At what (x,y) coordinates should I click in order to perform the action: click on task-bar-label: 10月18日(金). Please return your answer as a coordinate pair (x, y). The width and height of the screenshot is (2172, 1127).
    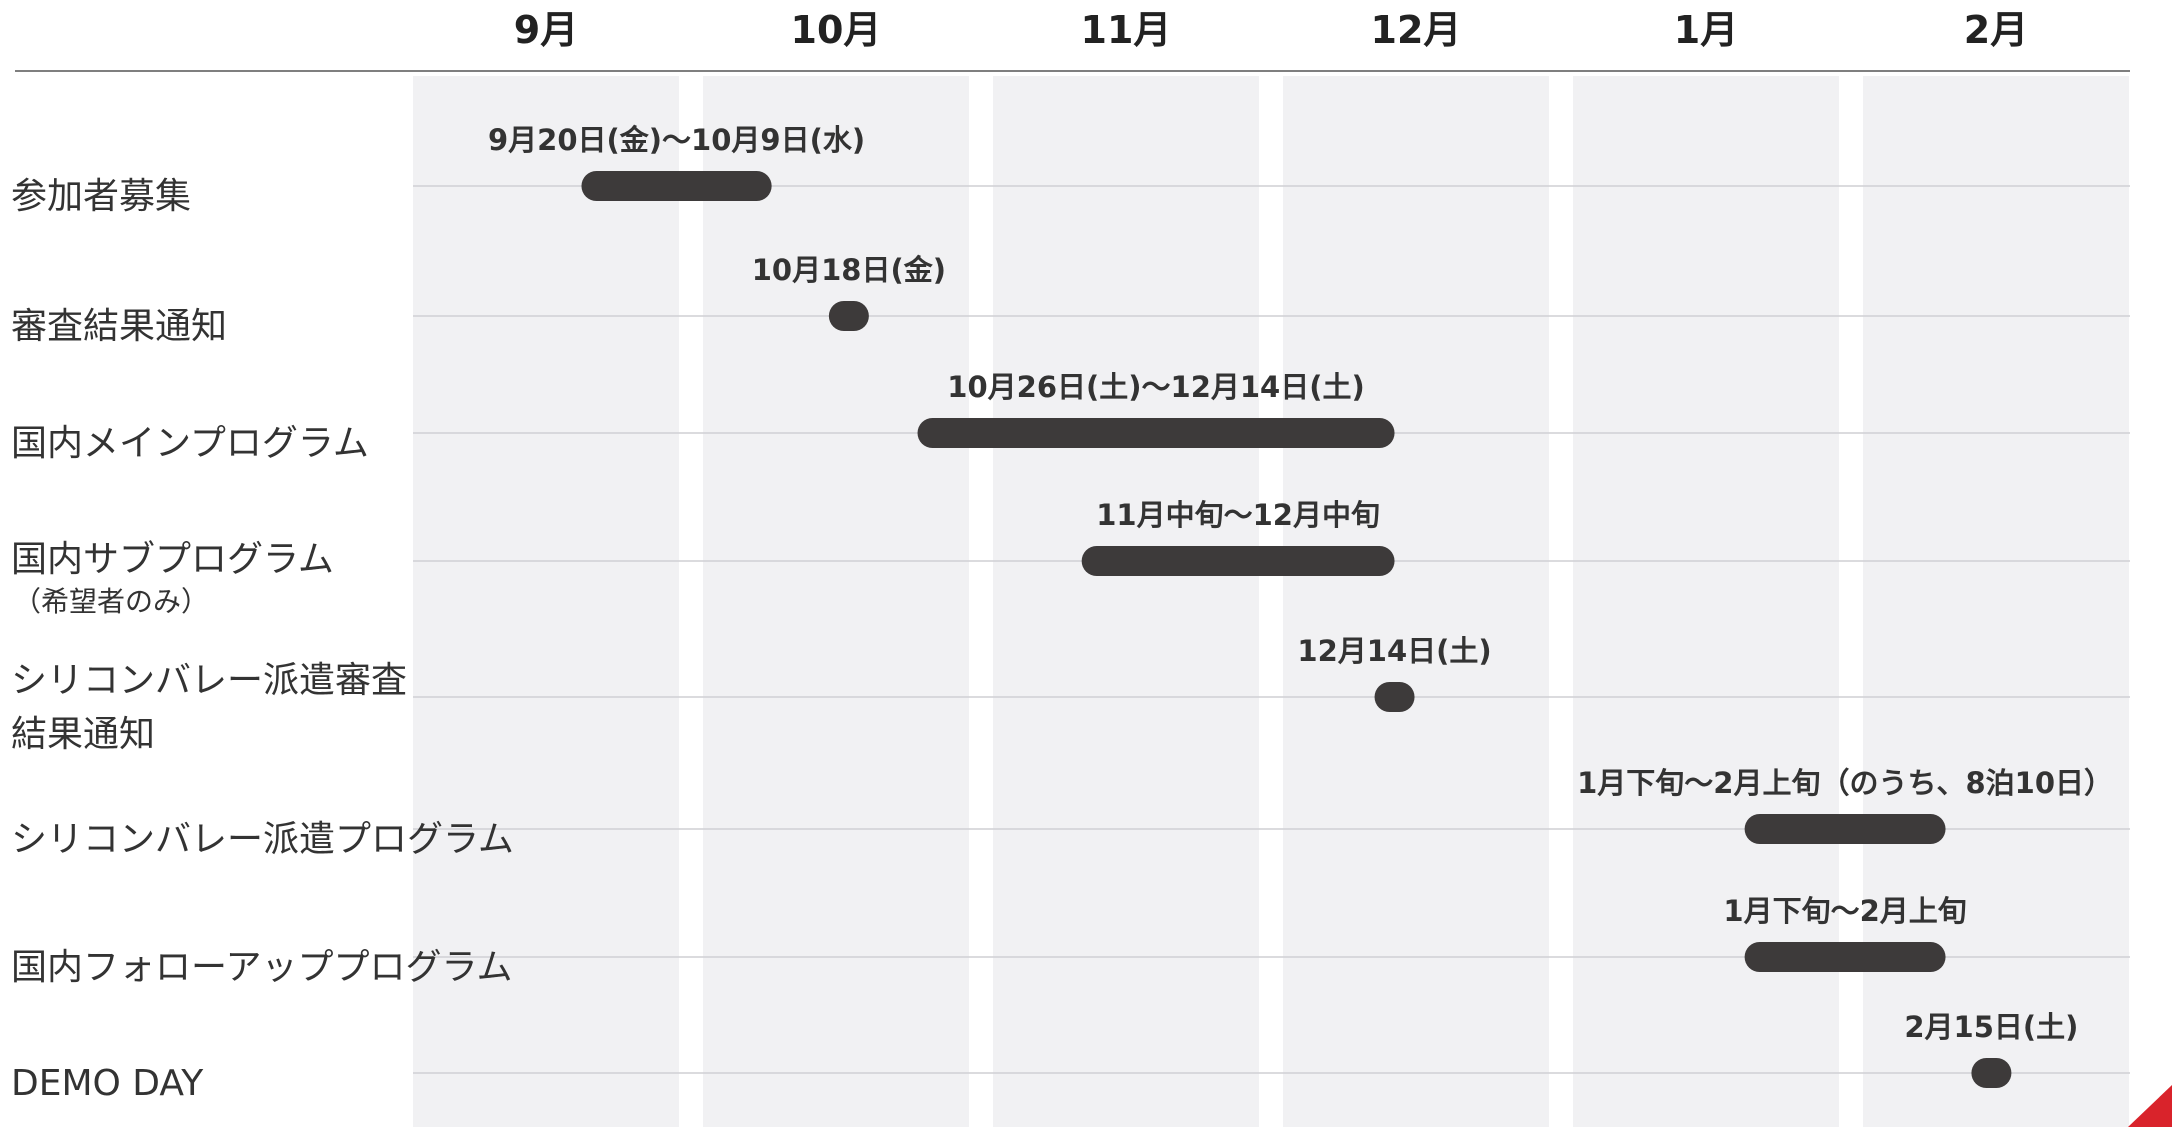
    Looking at the image, I should click on (849, 270).